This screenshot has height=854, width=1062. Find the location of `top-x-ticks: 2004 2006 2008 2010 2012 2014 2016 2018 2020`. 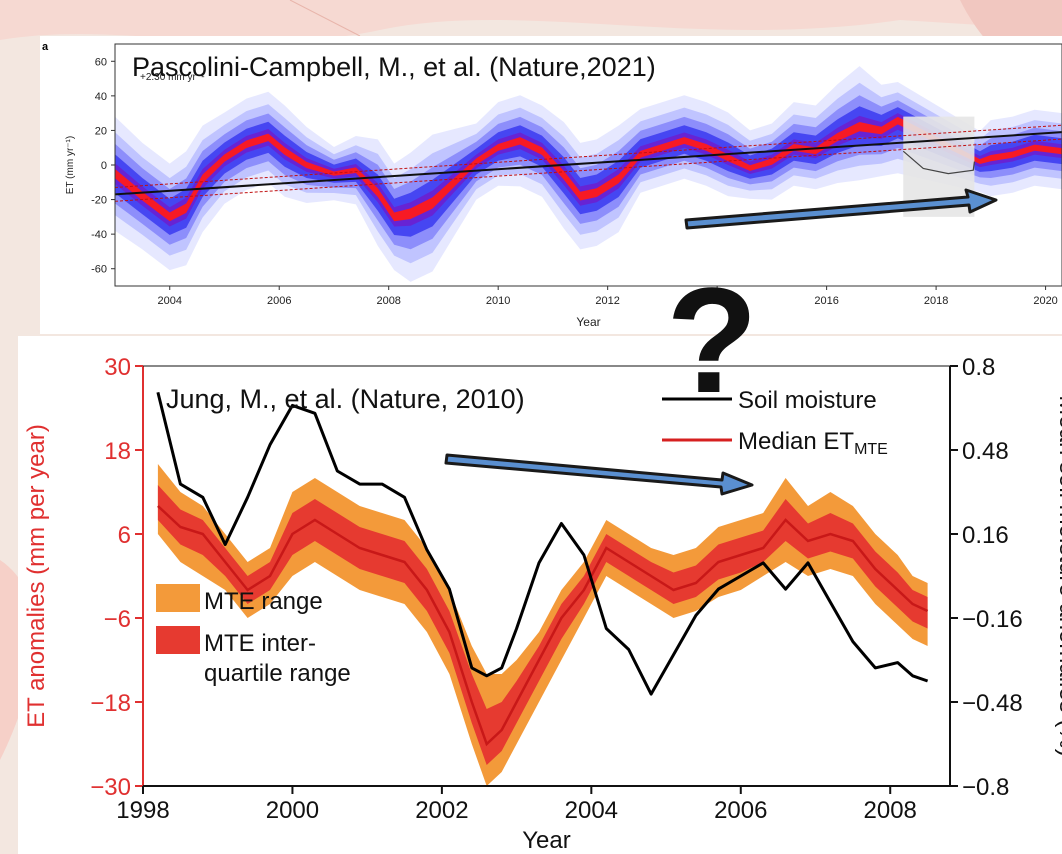

top-x-ticks: 2004 2006 2008 2010 2012 2014 2016 2018 2020 is located at coordinates (607, 296).